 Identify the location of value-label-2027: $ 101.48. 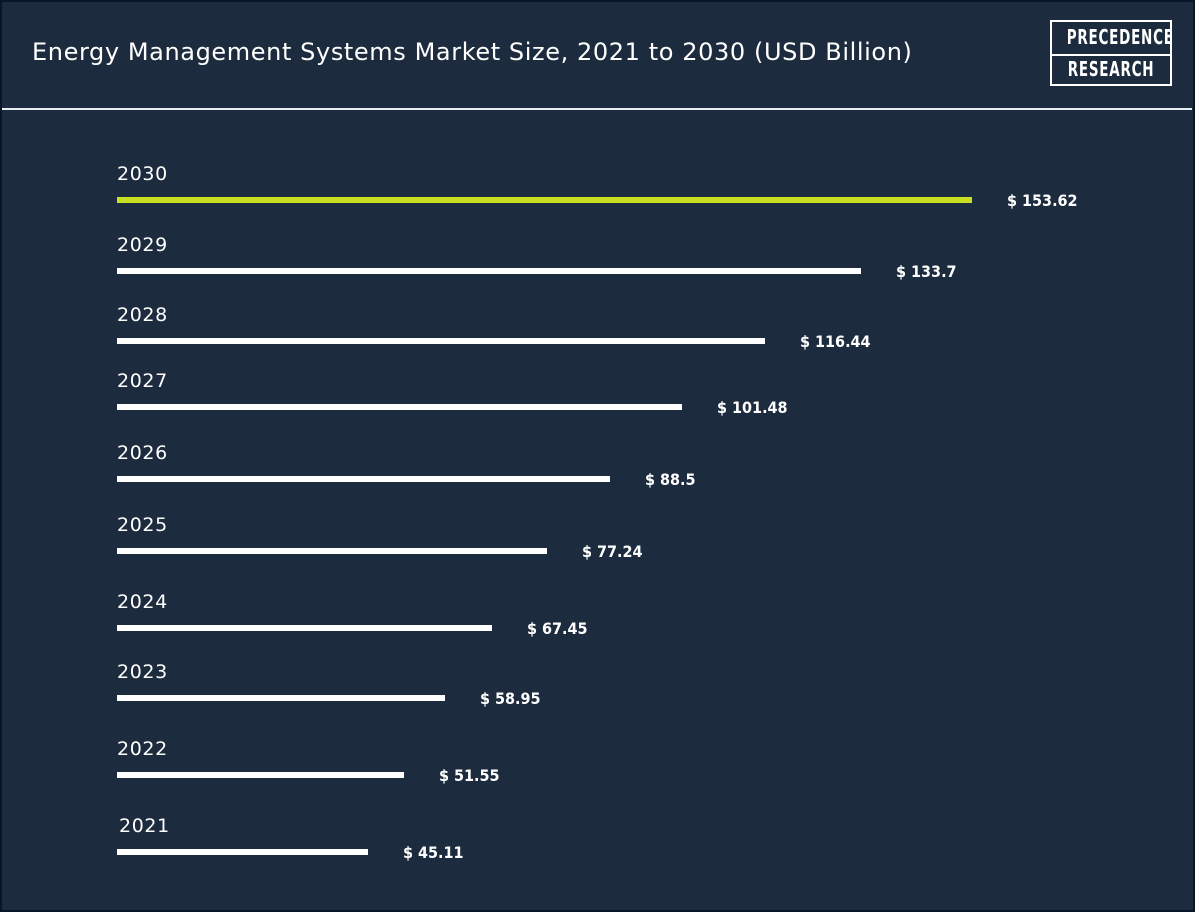
(752, 407).